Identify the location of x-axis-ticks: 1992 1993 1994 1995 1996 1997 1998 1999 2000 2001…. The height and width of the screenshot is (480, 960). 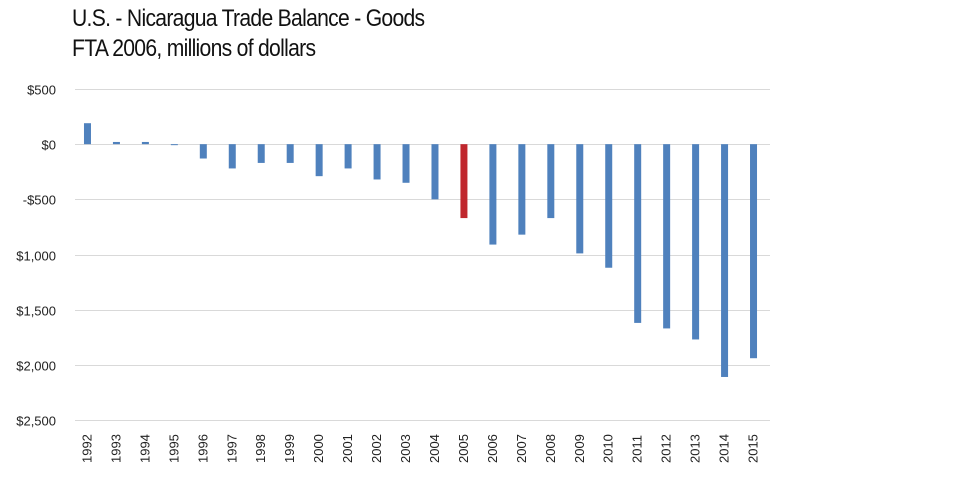
(419, 448).